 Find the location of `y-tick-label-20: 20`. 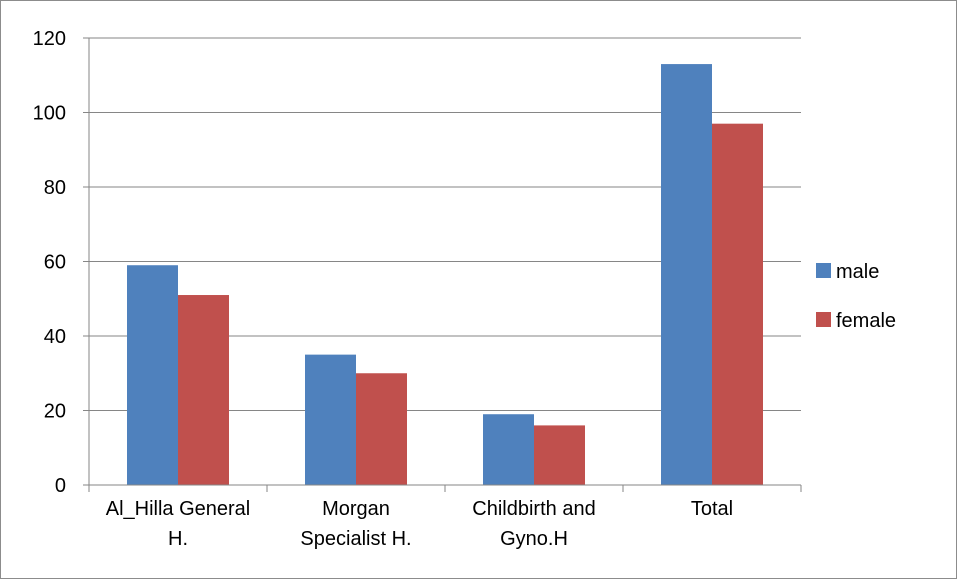

y-tick-label-20: 20 is located at coordinates (55, 412).